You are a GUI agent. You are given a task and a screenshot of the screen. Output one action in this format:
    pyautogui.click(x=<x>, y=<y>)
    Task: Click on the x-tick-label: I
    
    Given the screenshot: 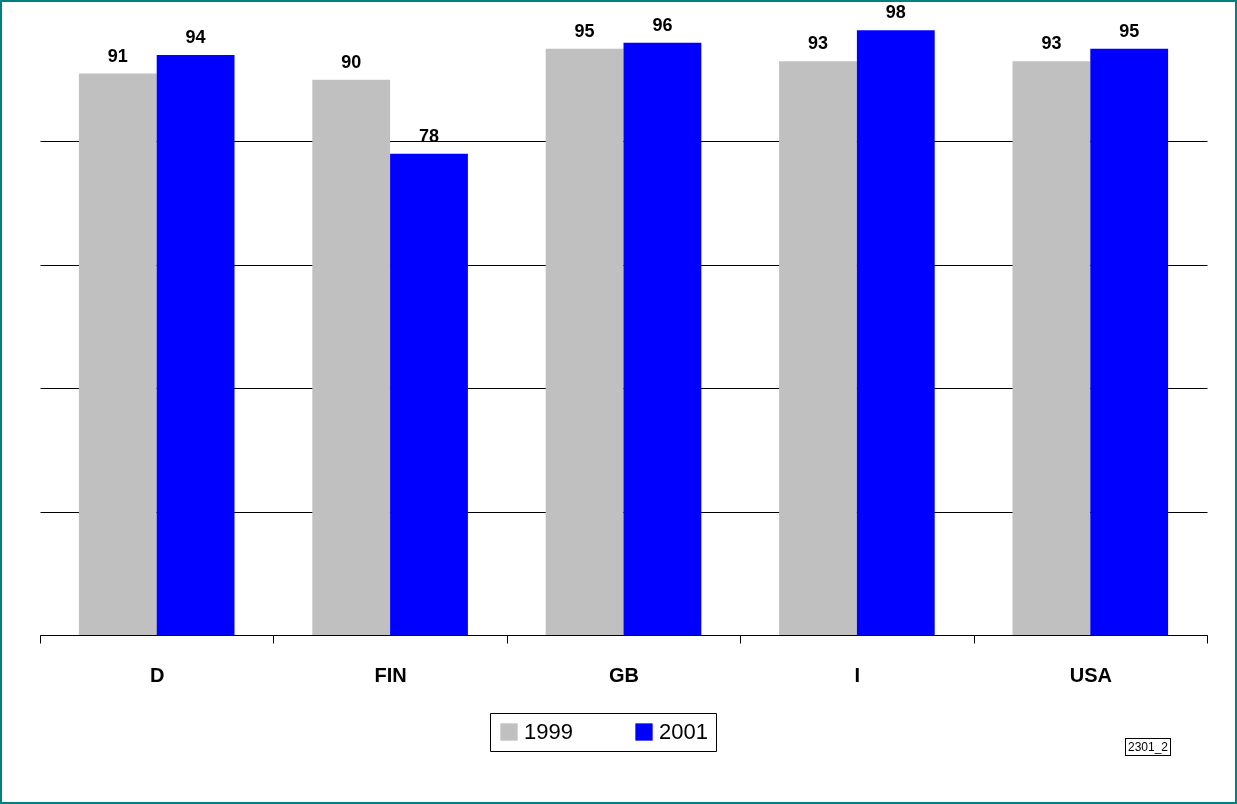 What is the action you would take?
    pyautogui.click(x=857, y=674)
    